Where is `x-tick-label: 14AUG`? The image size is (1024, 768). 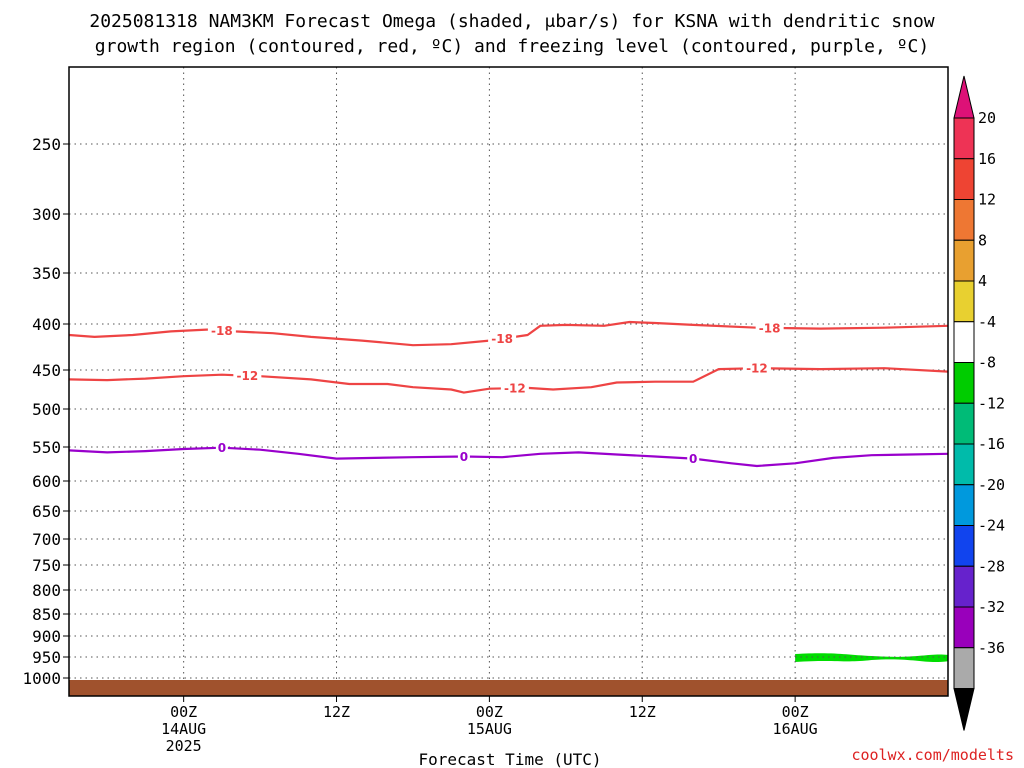
x-tick-label: 14AUG is located at coordinates (183, 729).